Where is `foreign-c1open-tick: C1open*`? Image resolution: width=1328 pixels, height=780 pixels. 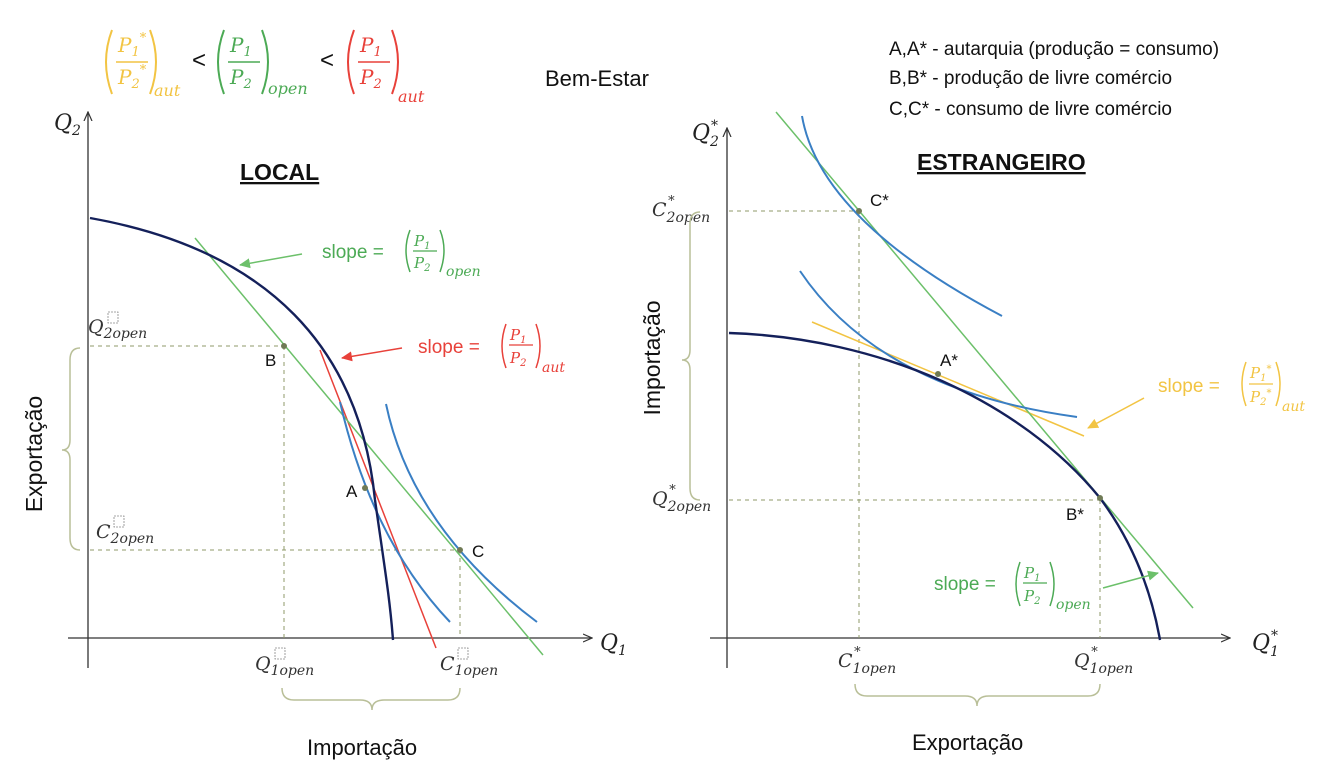 foreign-c1open-tick: C1open* is located at coordinates (867, 661).